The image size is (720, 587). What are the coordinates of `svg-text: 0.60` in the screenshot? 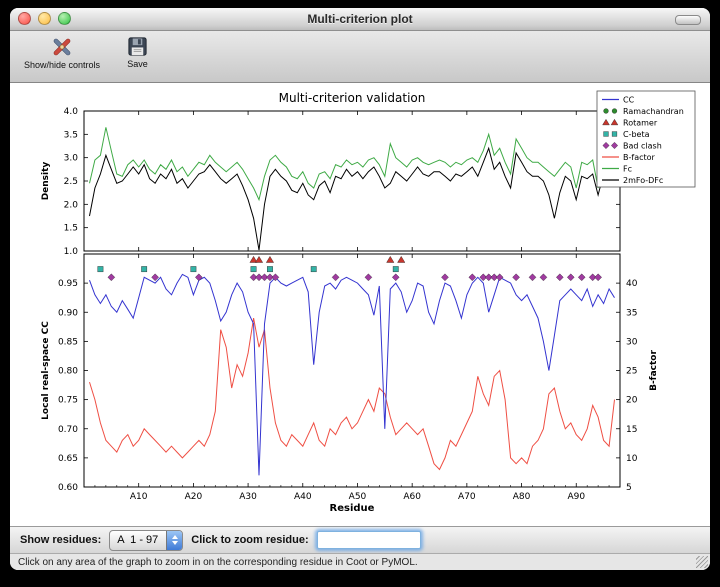 It's located at (68, 488).